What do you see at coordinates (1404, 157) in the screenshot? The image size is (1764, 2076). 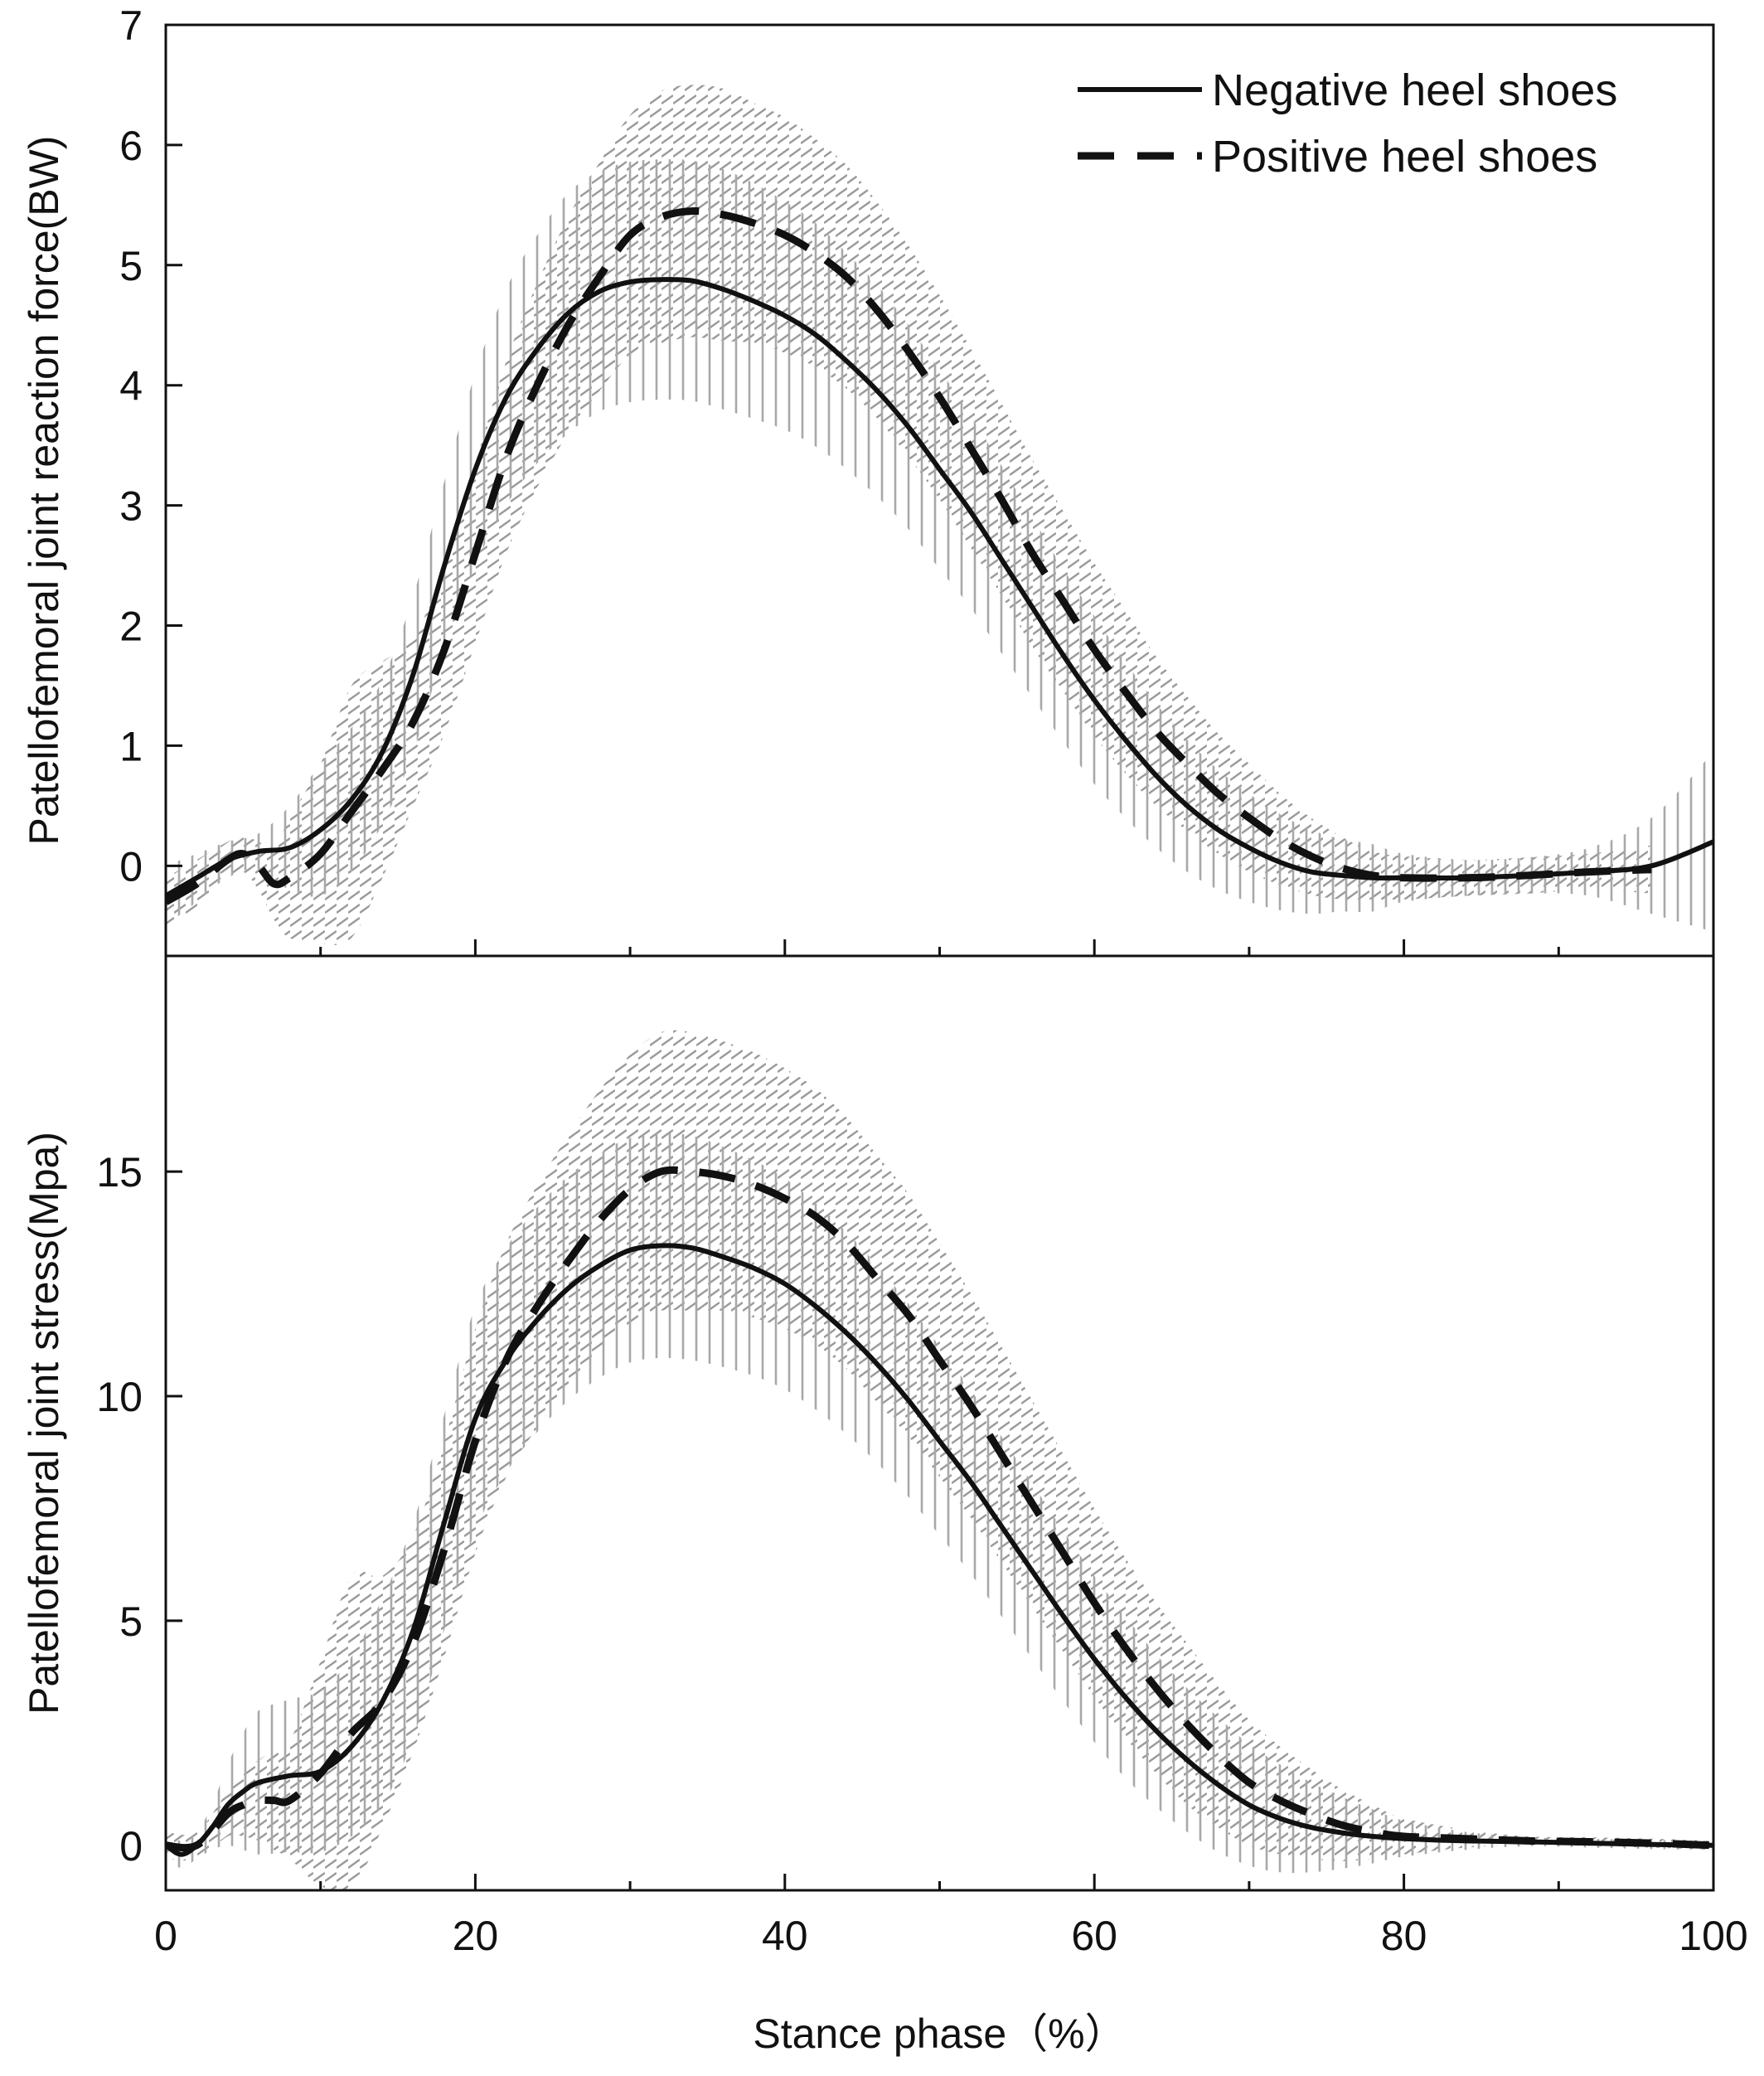 I see `legend-label: Positive heel shoes` at bounding box center [1404, 157].